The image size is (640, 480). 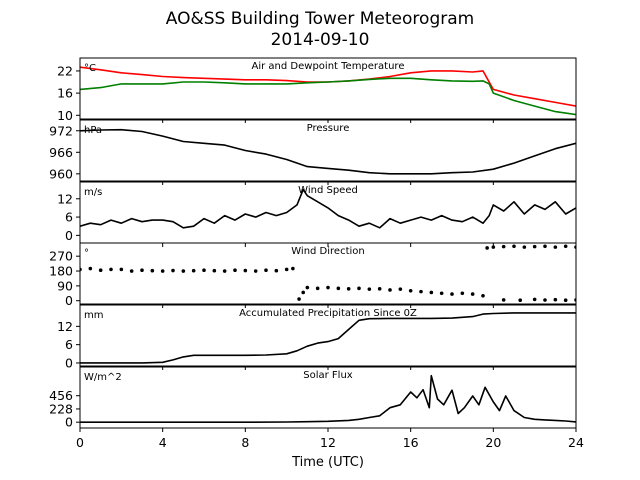 What do you see at coordinates (93, 315) in the screenshot?
I see `panel-unit: mm` at bounding box center [93, 315].